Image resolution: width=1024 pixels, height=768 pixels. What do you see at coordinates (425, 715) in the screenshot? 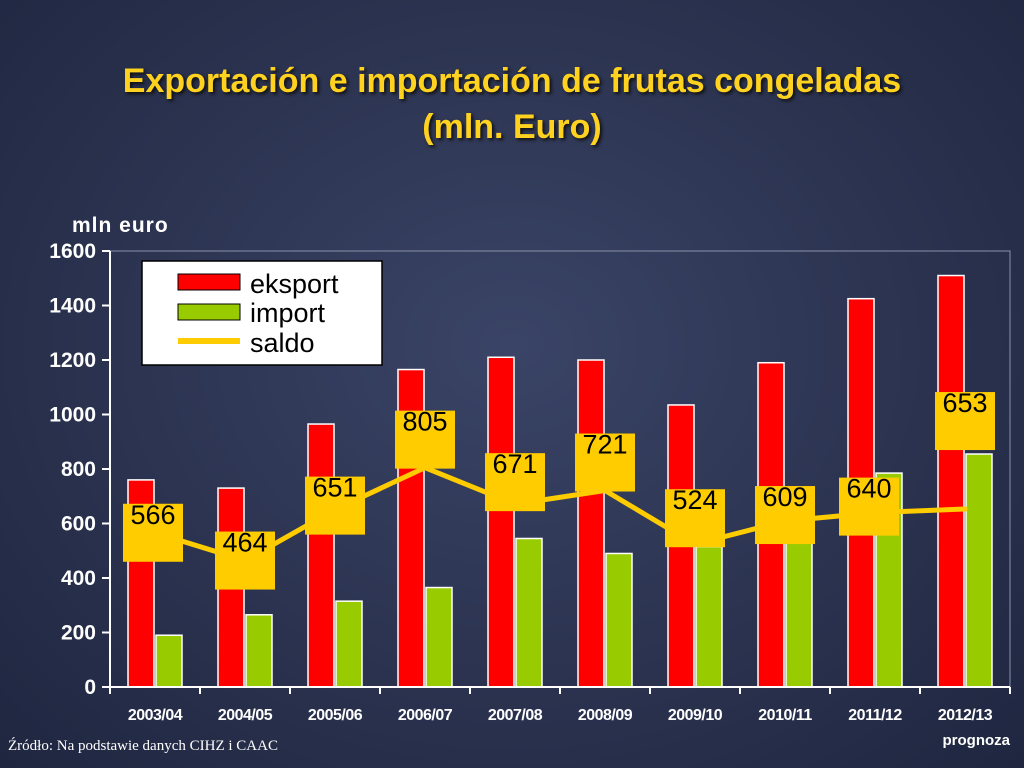
I see `x-tick-label-2006/07: 2006/07` at bounding box center [425, 715].